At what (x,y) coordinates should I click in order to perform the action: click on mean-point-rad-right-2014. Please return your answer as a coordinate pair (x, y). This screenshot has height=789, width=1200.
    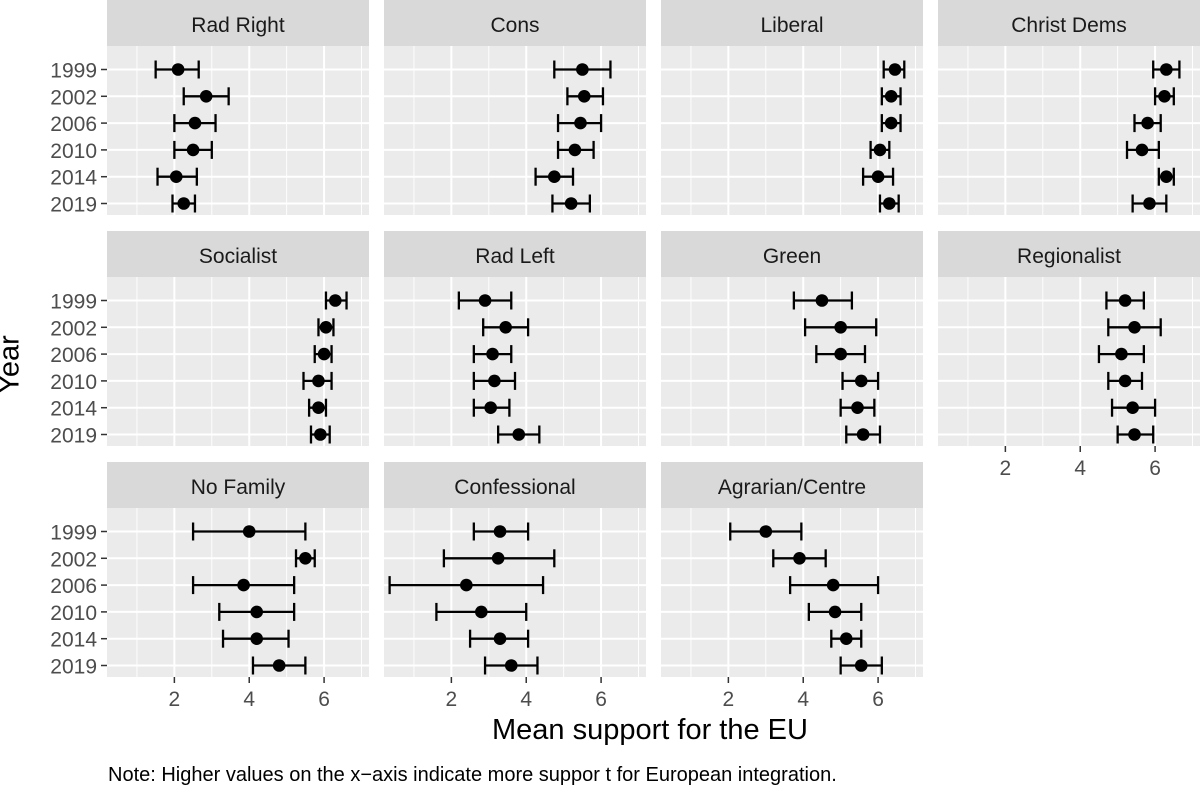
    Looking at the image, I should click on (176, 176).